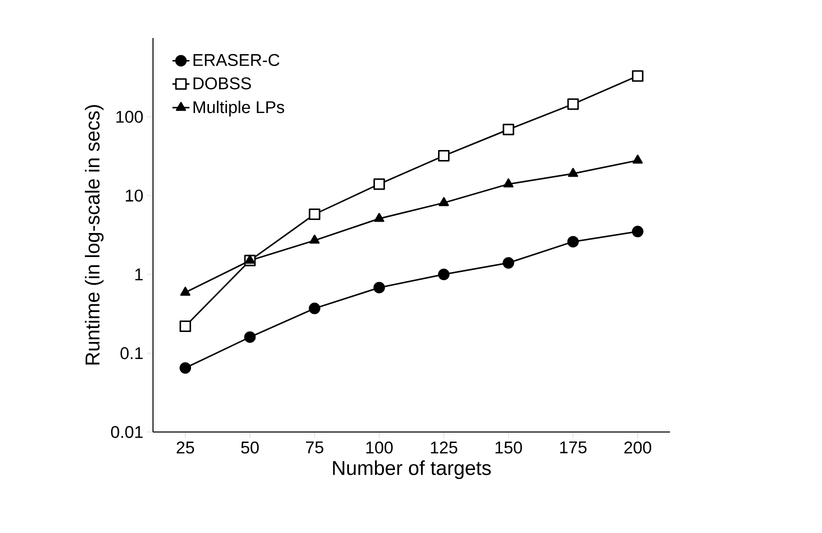 The width and height of the screenshot is (822, 533). What do you see at coordinates (315, 447) in the screenshot?
I see `x-tick-label: 75` at bounding box center [315, 447].